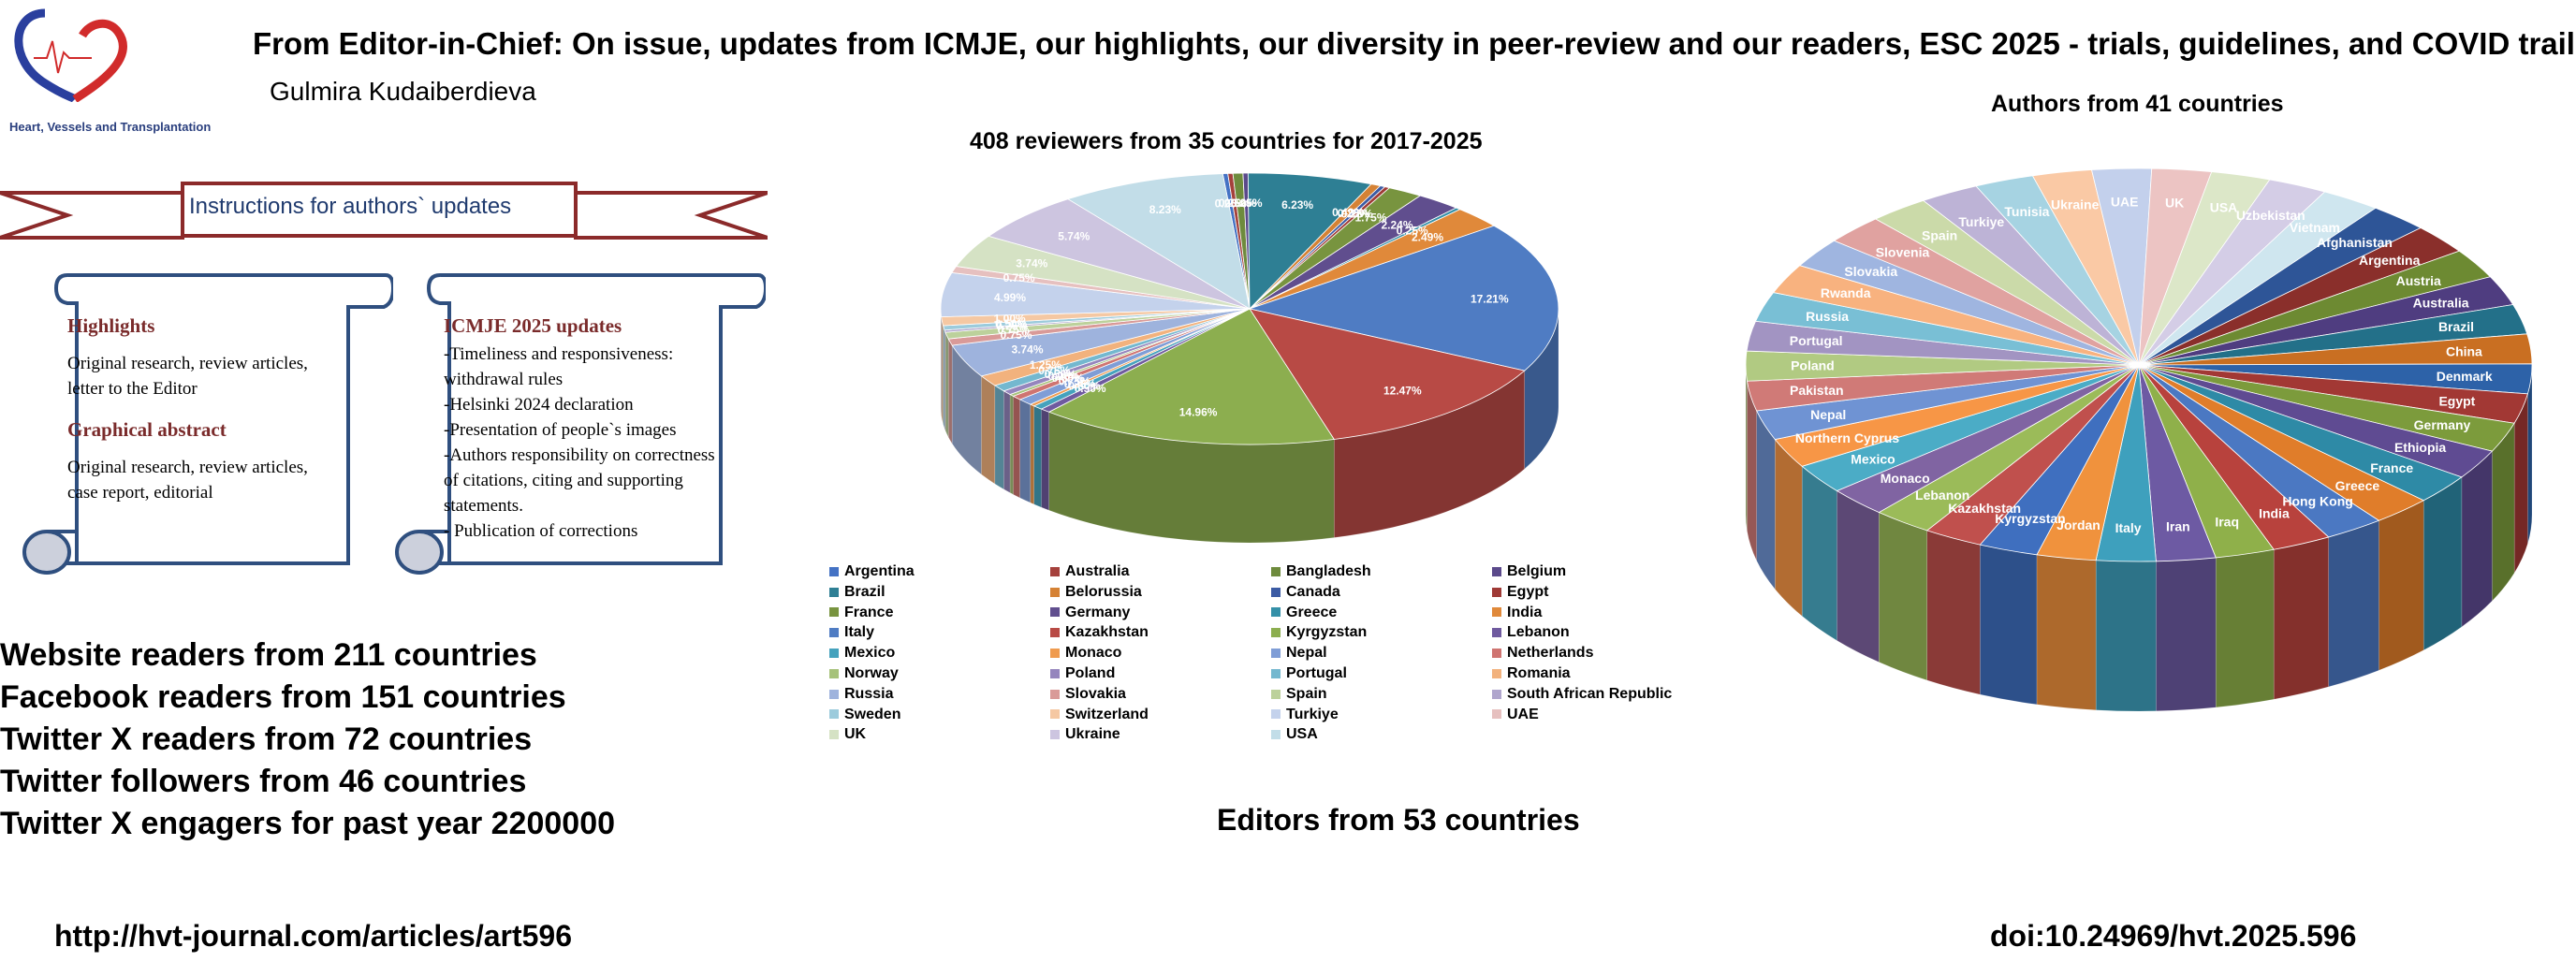 This screenshot has height=962, width=2576. What do you see at coordinates (1542, 653) in the screenshot?
I see `legend-item: Netherlands` at bounding box center [1542, 653].